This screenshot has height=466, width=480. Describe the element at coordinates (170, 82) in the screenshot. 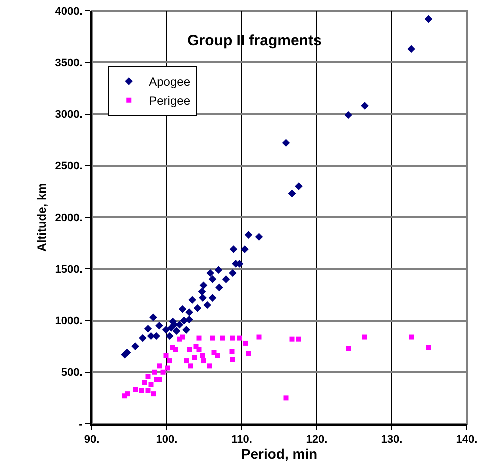

I see `legend-label: Apogee` at that location.